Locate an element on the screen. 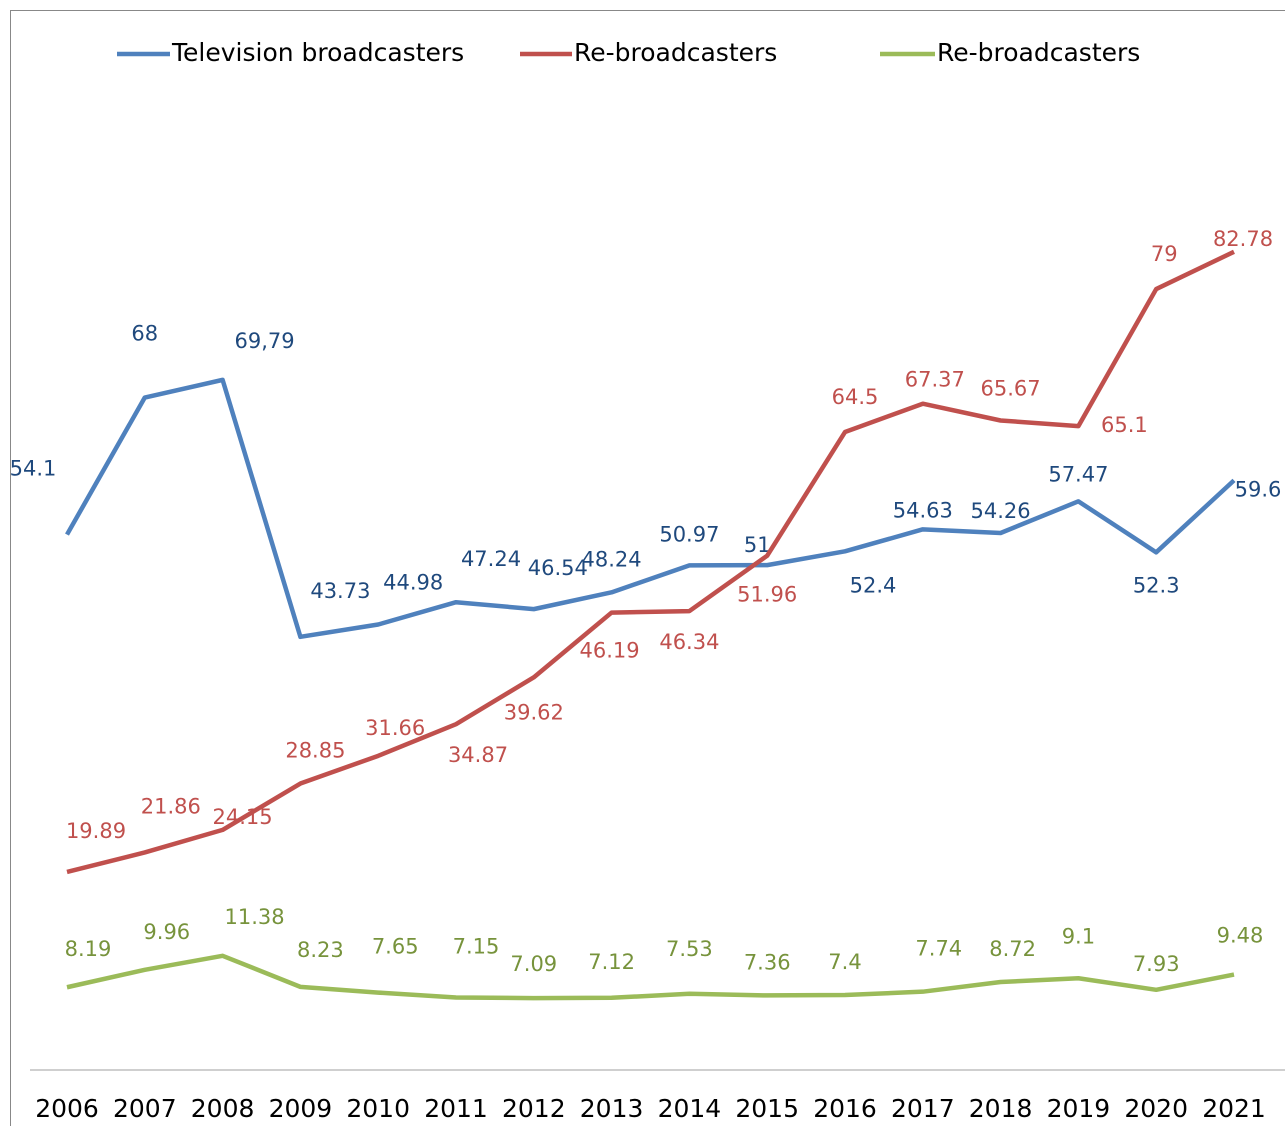  x-tick-label: 2013 is located at coordinates (612, 1108).